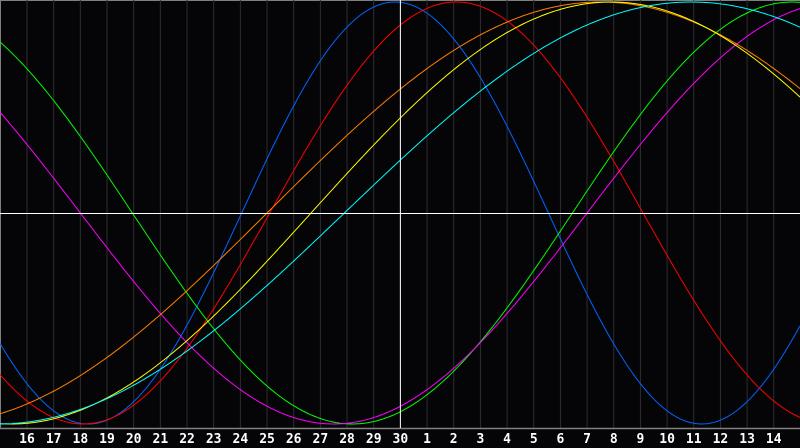  I want to click on x-tick-label: 9, so click(640, 439).